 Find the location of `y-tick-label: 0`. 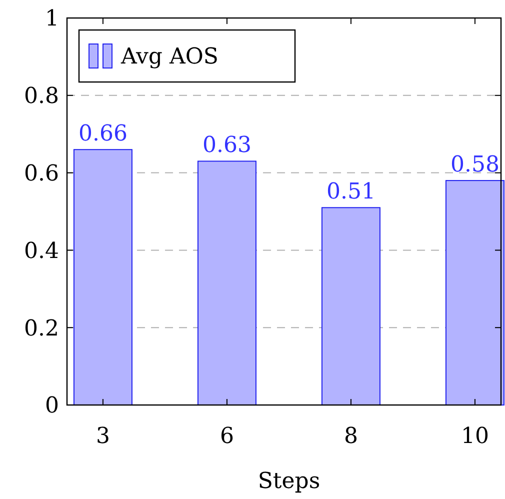

y-tick-label: 0 is located at coordinates (52, 406).